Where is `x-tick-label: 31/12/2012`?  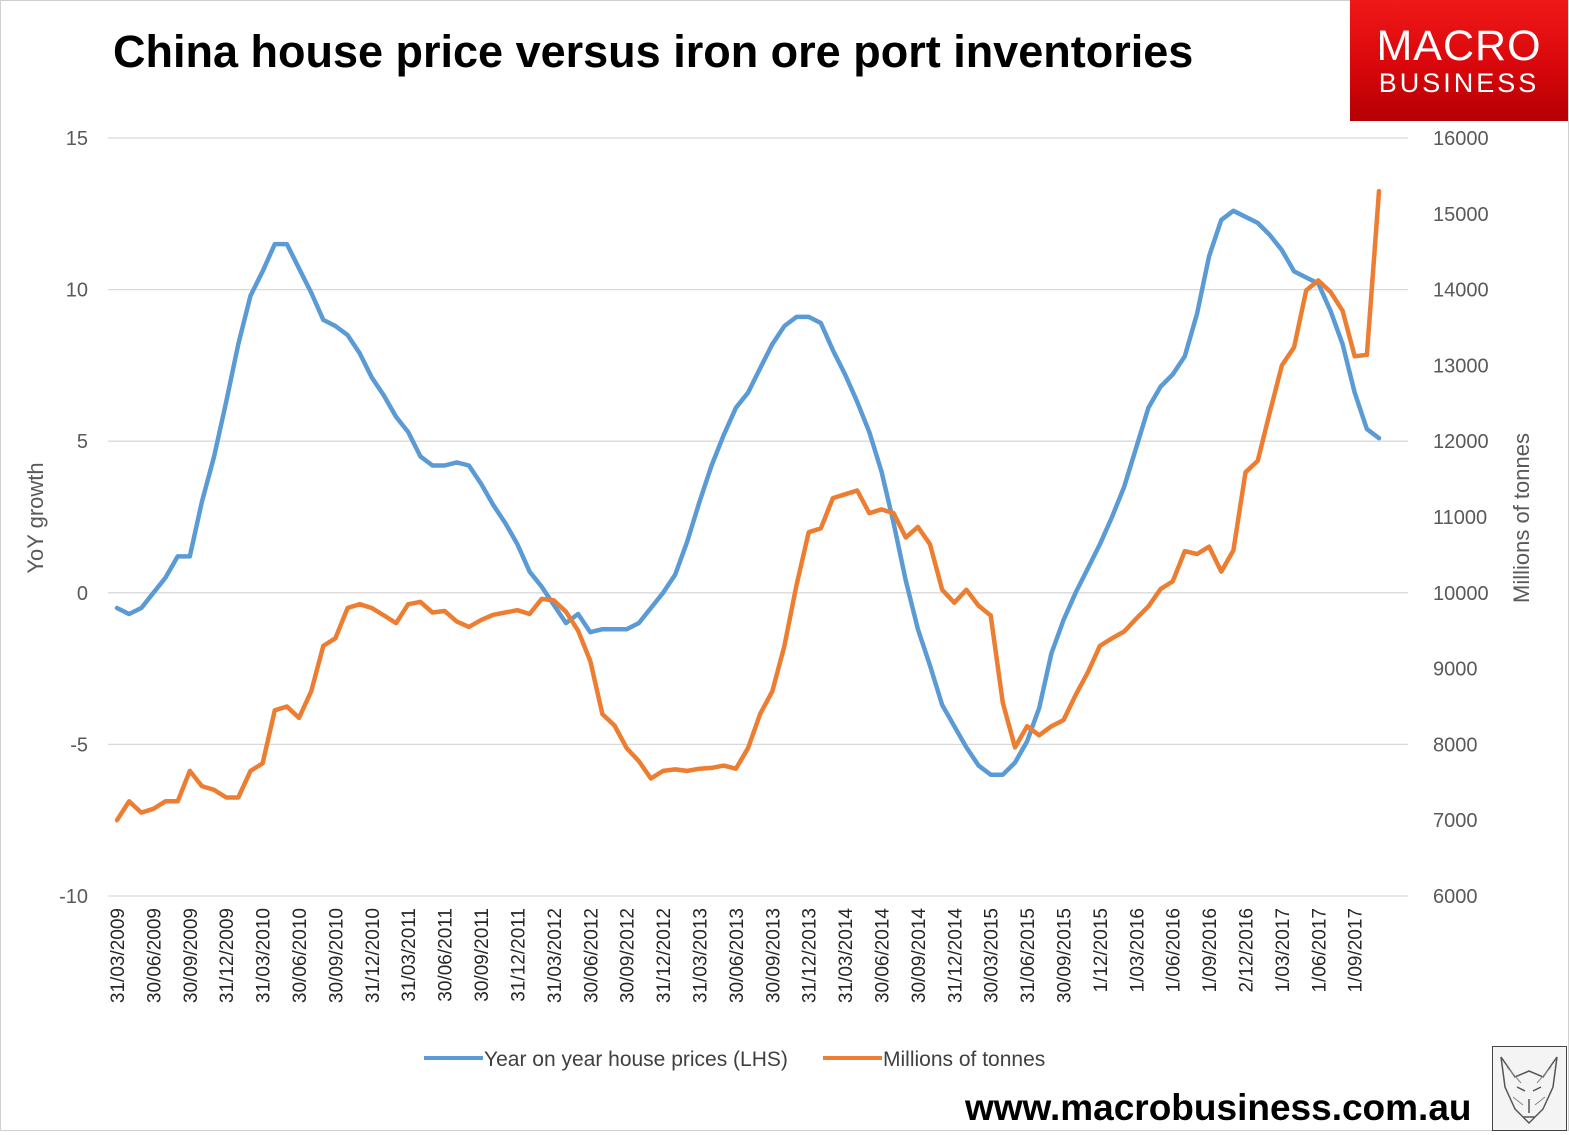
x-tick-label: 31/12/2012 is located at coordinates (664, 955).